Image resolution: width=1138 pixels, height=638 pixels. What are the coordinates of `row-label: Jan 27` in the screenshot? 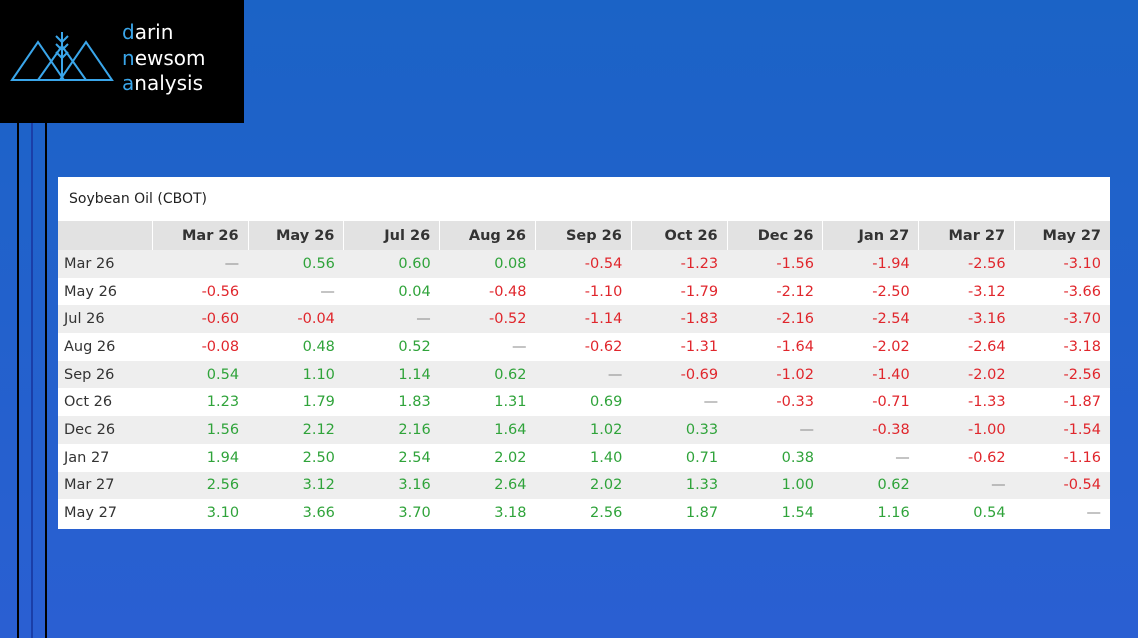 It's located at (87, 457).